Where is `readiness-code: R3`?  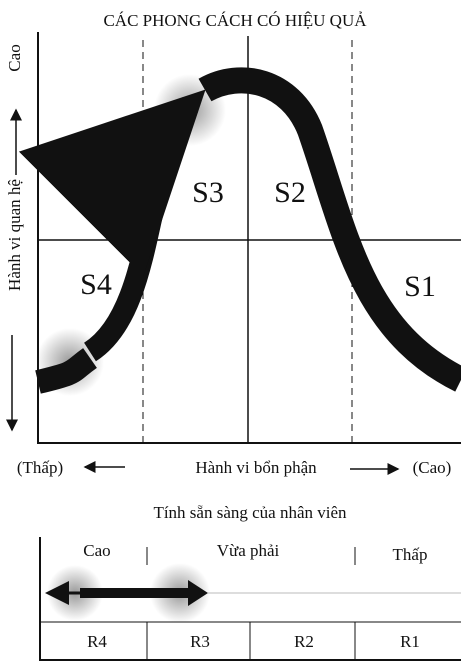 readiness-code: R3 is located at coordinates (200, 641).